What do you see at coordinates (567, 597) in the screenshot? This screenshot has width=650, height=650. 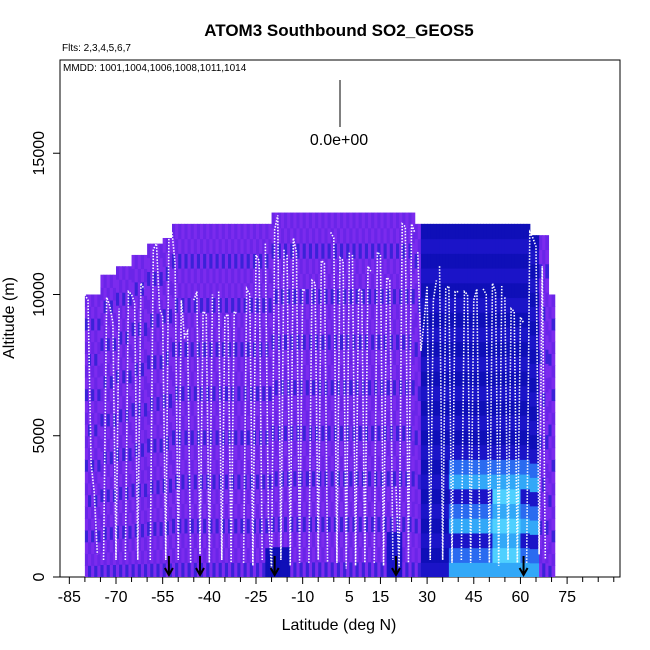 I see `x-tick-label: 75` at bounding box center [567, 597].